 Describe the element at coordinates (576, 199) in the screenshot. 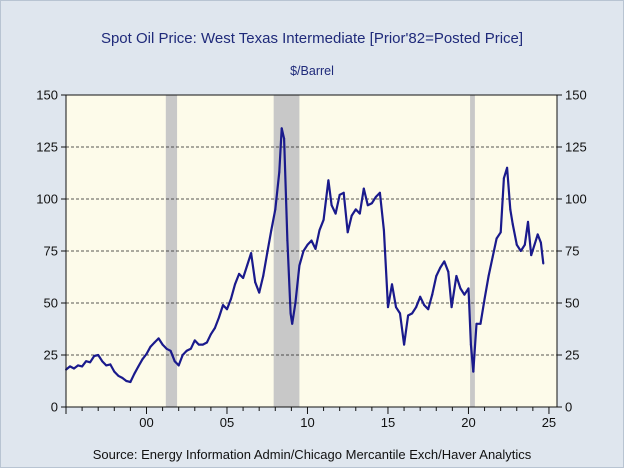

I see `y-tick-label-right: 100` at that location.